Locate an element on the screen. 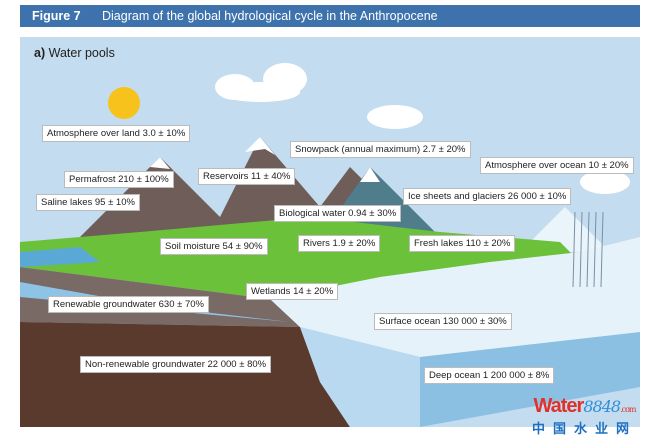 The image size is (661, 444). ocean-left-face is located at coordinates (360, 377).